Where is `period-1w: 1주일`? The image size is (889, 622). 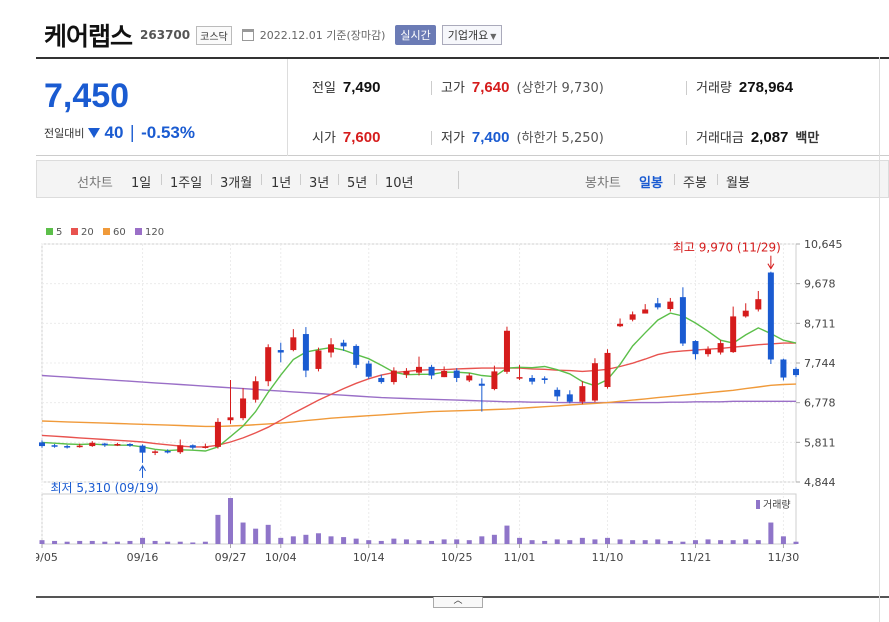 period-1w: 1주일 is located at coordinates (186, 183).